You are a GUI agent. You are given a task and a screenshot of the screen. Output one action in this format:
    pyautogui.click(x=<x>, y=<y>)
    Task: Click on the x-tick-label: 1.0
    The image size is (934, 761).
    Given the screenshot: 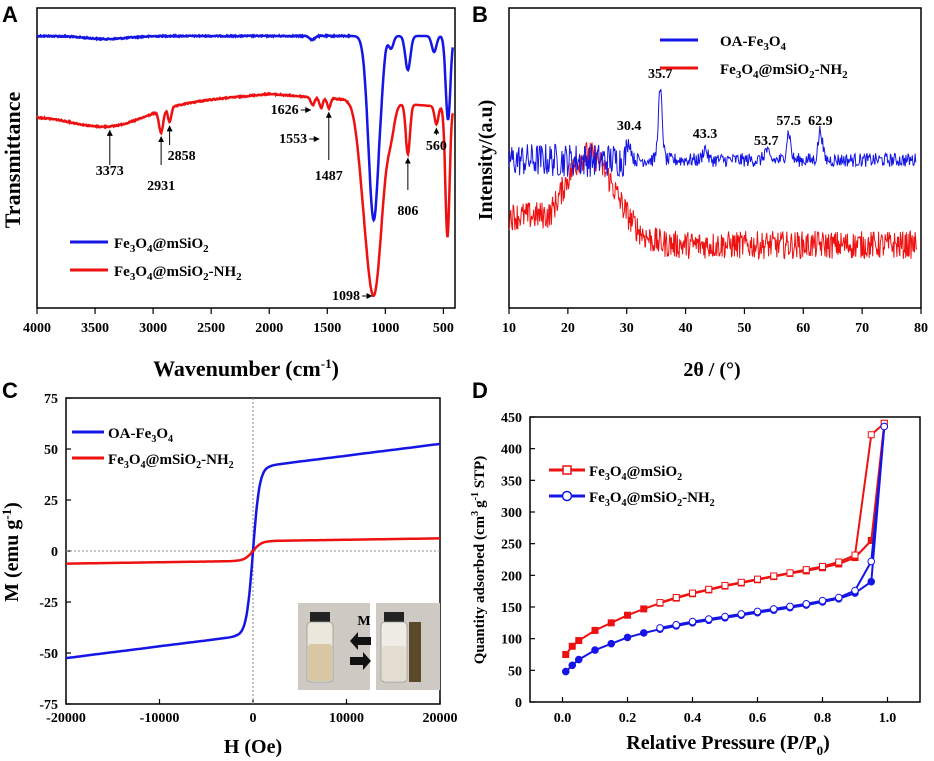 What is the action you would take?
    pyautogui.click(x=888, y=718)
    